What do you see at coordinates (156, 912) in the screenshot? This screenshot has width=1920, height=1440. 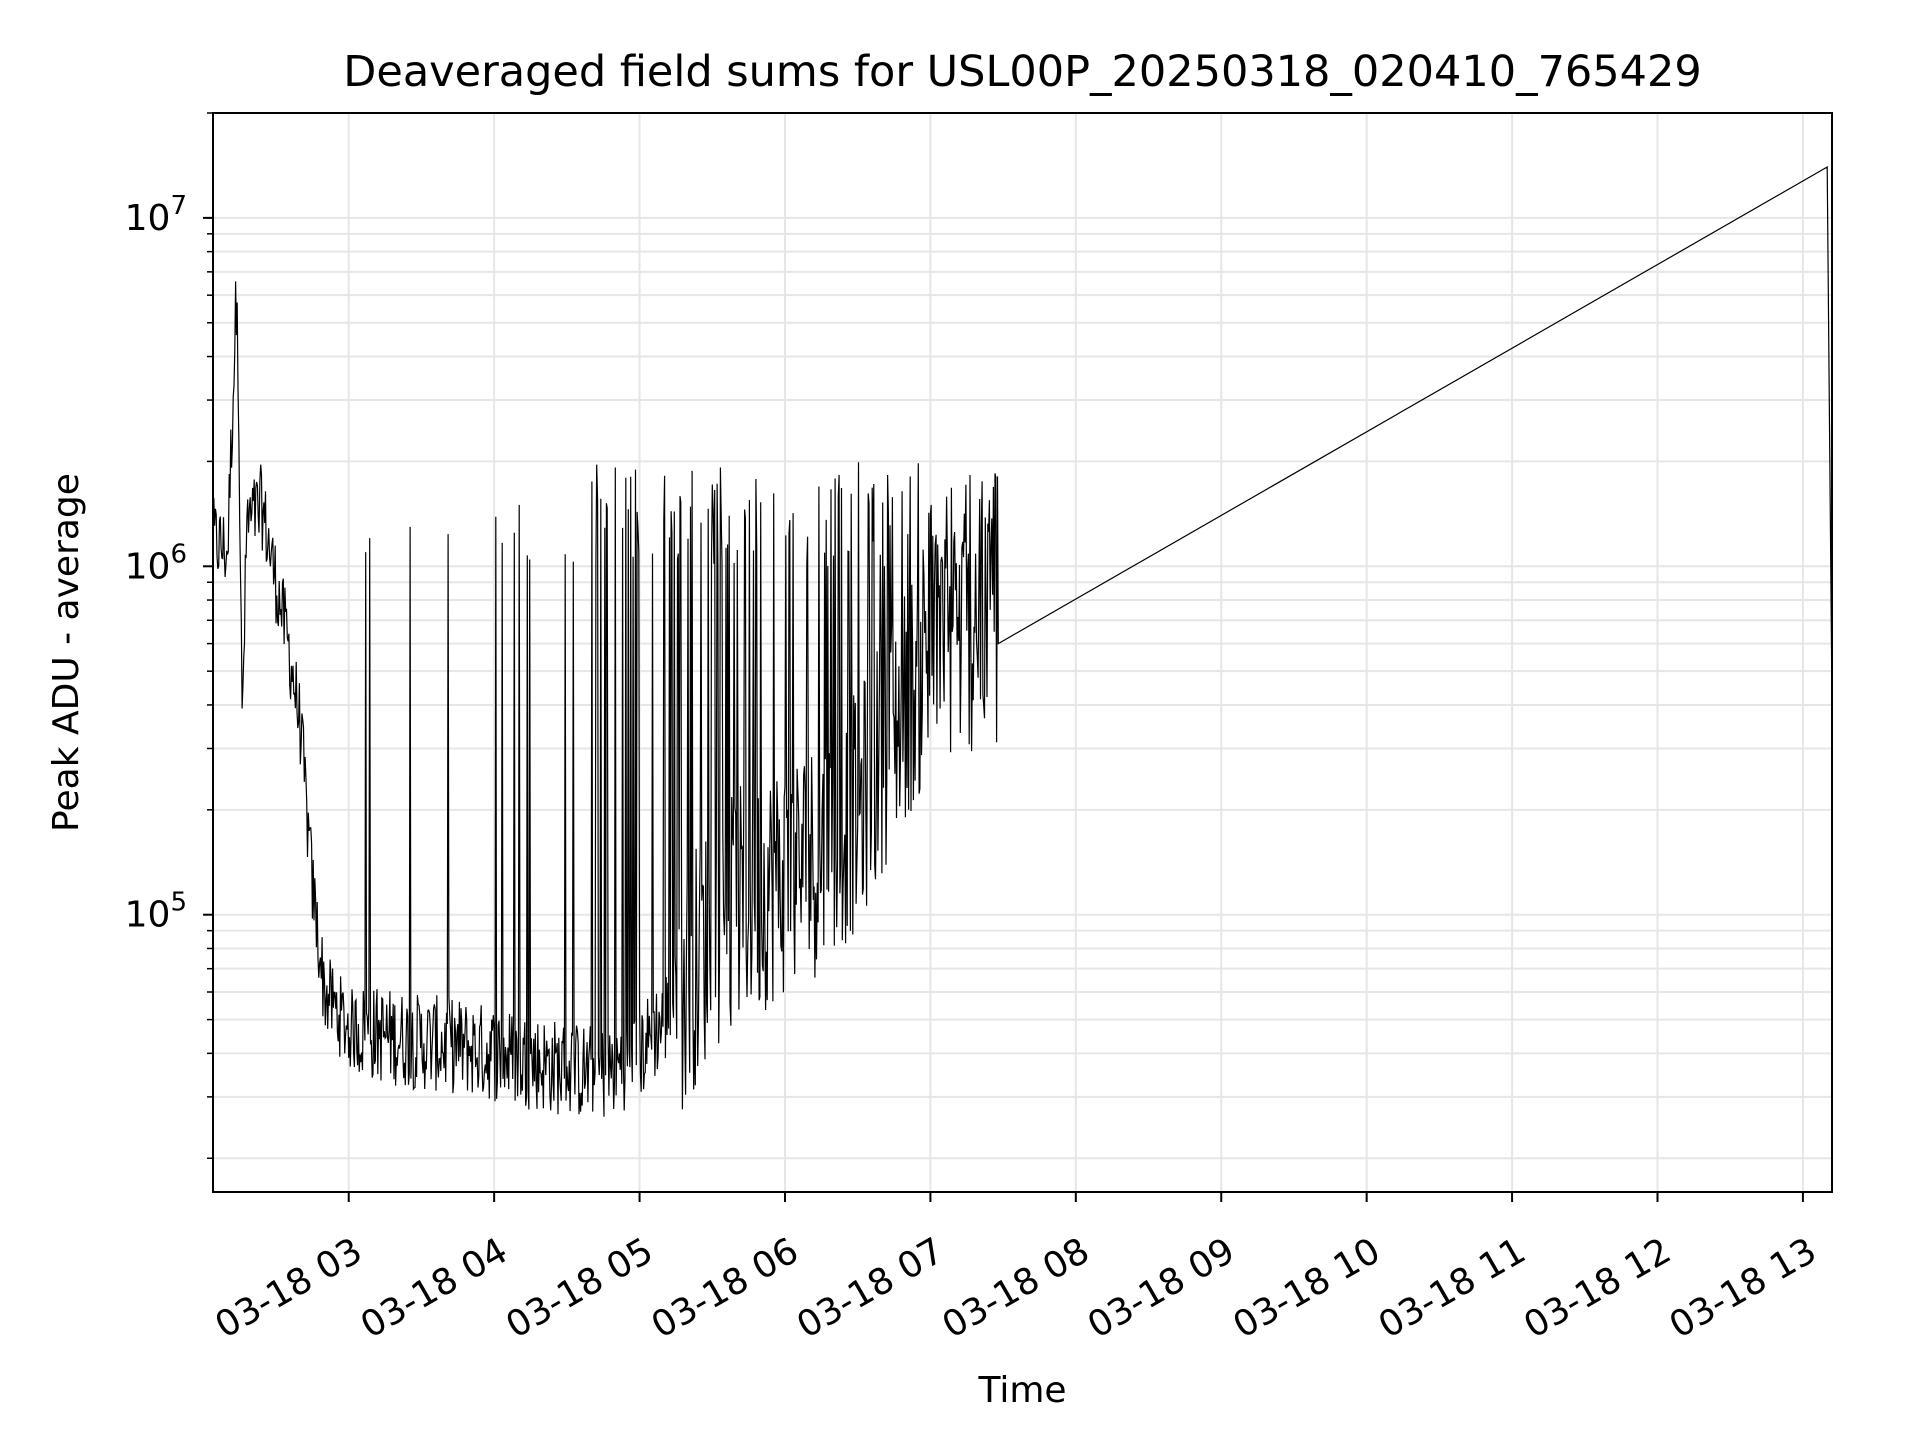 I see `y-tick-label: 10⁵` at bounding box center [156, 912].